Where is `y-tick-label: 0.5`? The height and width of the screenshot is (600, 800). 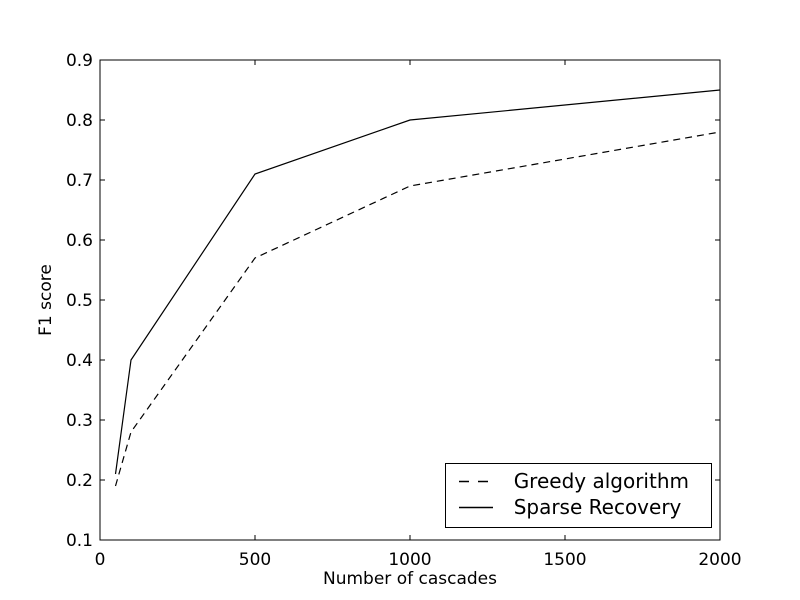 y-tick-label: 0.5 is located at coordinates (79, 301).